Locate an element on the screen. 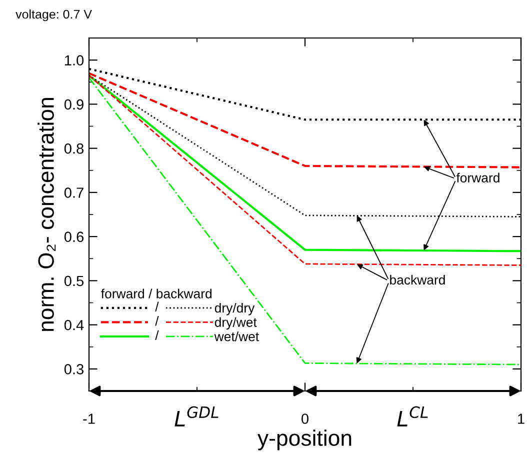  legend-title: forward / backward is located at coordinates (156, 293).